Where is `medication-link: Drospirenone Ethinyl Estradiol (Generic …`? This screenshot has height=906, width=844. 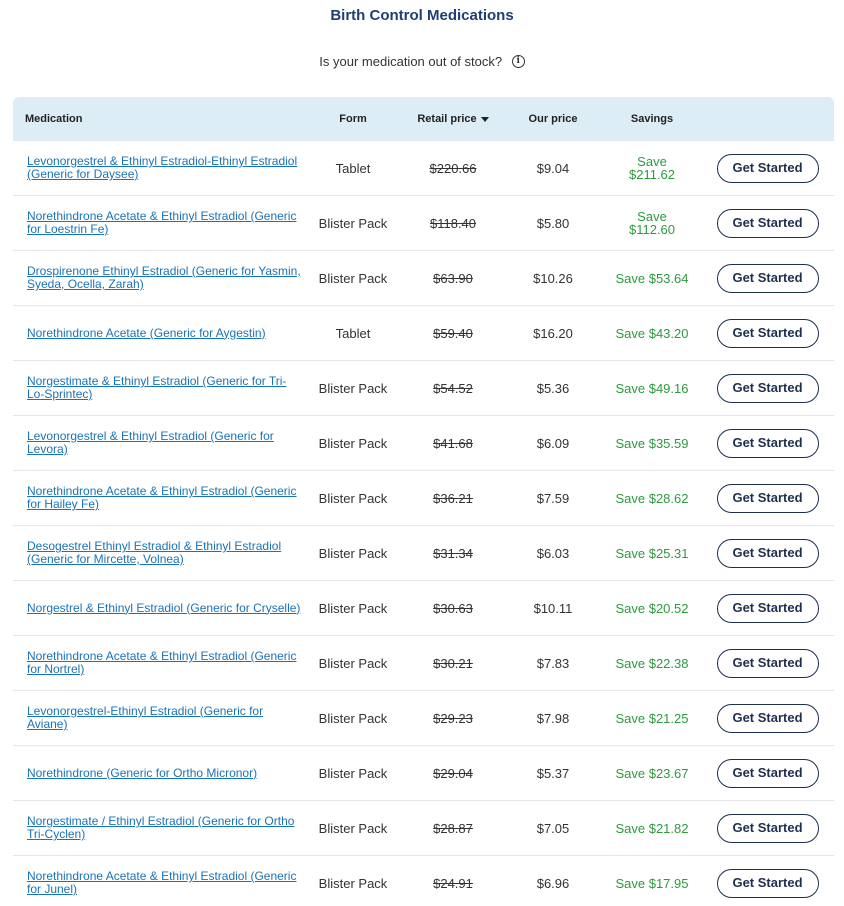 medication-link: Drospirenone Ethinyl Estradiol (Generic … is located at coordinates (164, 277).